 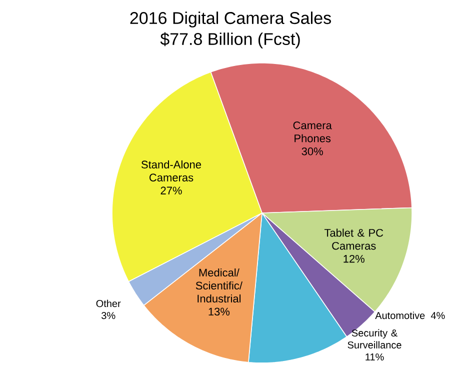 I want to click on data-label: 30%, so click(x=312, y=152).